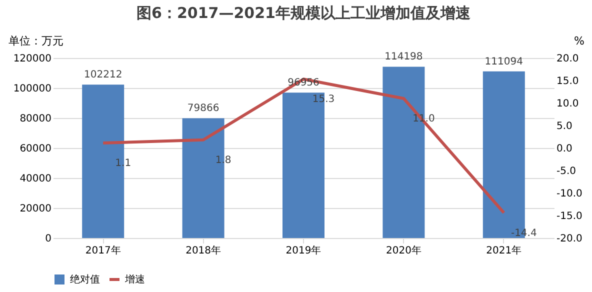 This screenshot has width=592, height=292. Describe the element at coordinates (103, 75) in the screenshot. I see `data-label: 102212` at that location.